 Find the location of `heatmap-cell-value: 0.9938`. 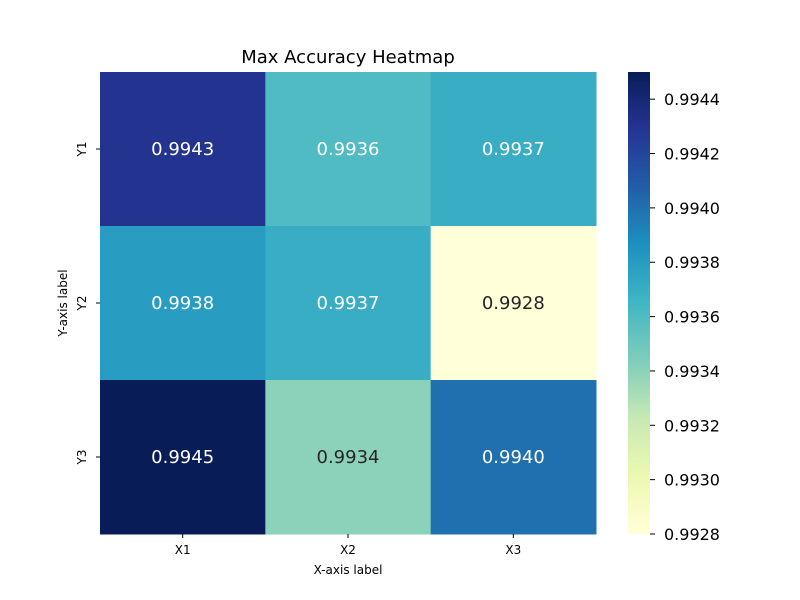

heatmap-cell-value: 0.9938 is located at coordinates (182, 303).